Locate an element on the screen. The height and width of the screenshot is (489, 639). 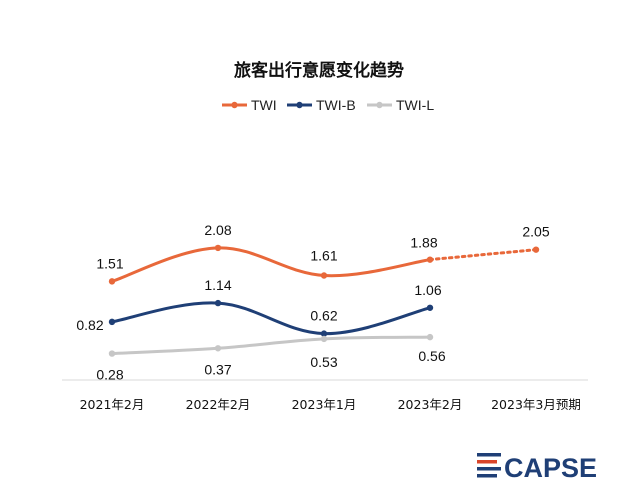
x-tick-label-2: 2023年1月 is located at coordinates (324, 404).